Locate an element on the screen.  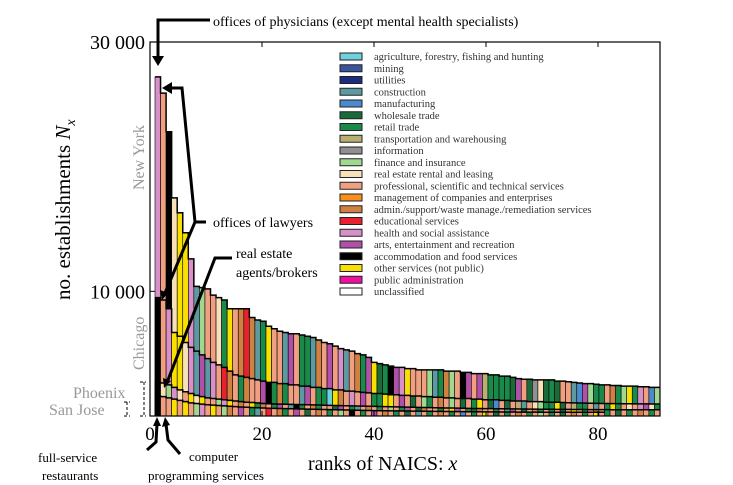
legend-item: information is located at coordinates (381, 151).